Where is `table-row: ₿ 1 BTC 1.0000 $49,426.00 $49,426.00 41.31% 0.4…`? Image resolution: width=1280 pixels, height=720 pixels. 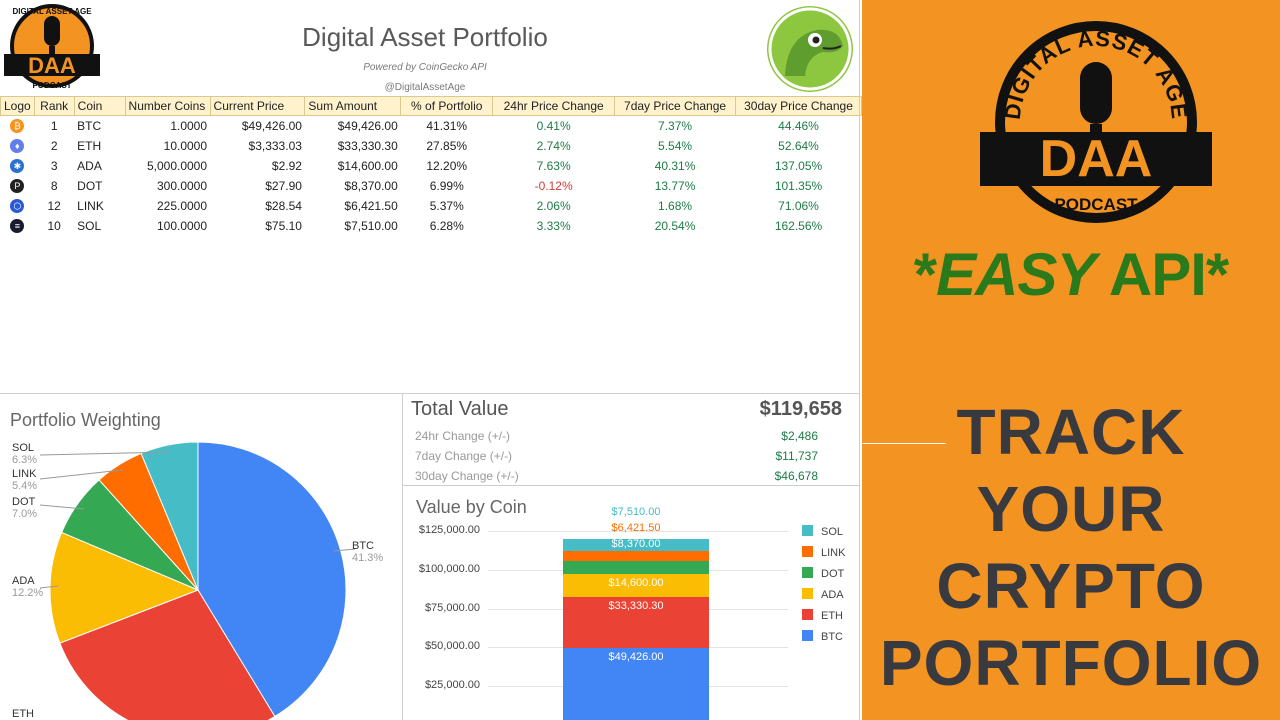
table-row: ₿ 1 BTC 1.0000 $49,426.00 $49,426.00 41.31% 0.4… is located at coordinates (431, 126).